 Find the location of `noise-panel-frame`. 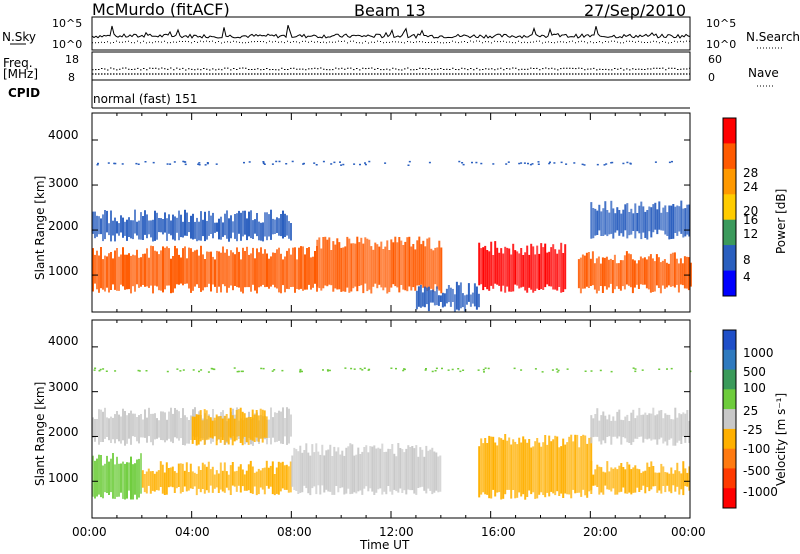

noise-panel-frame is located at coordinates (391, 33).